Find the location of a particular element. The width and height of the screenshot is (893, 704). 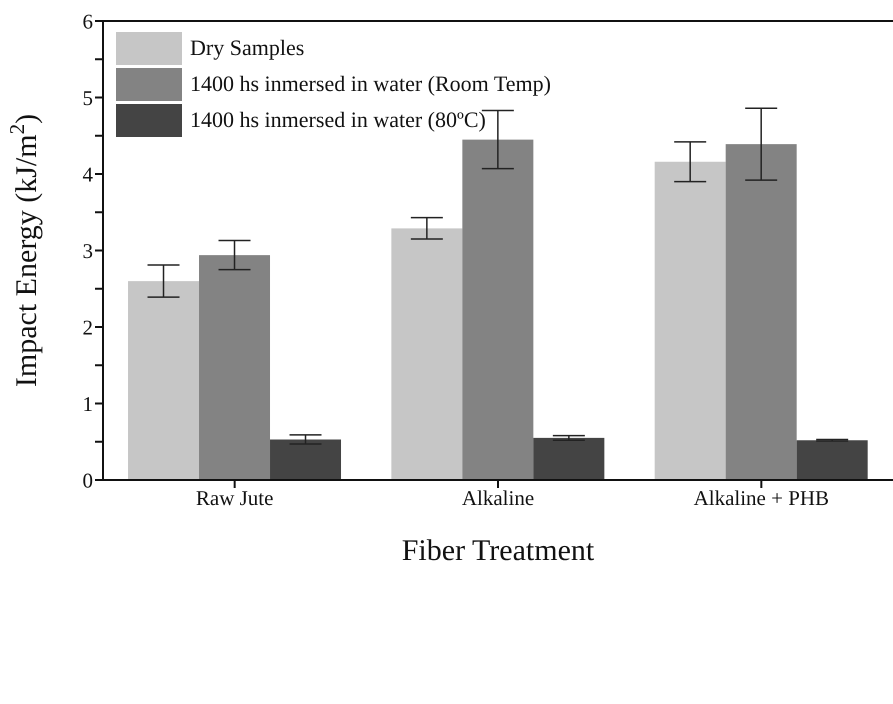

y-tick-label: 5 is located at coordinates (87, 98).